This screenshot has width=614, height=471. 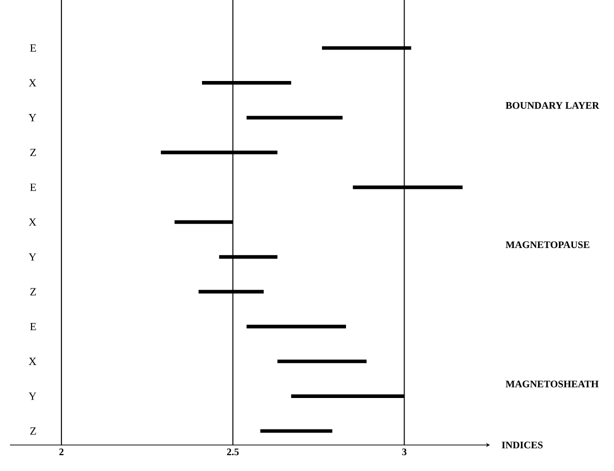 What do you see at coordinates (548, 244) in the screenshot?
I see `text: MAGNETOPAUSE` at bounding box center [548, 244].